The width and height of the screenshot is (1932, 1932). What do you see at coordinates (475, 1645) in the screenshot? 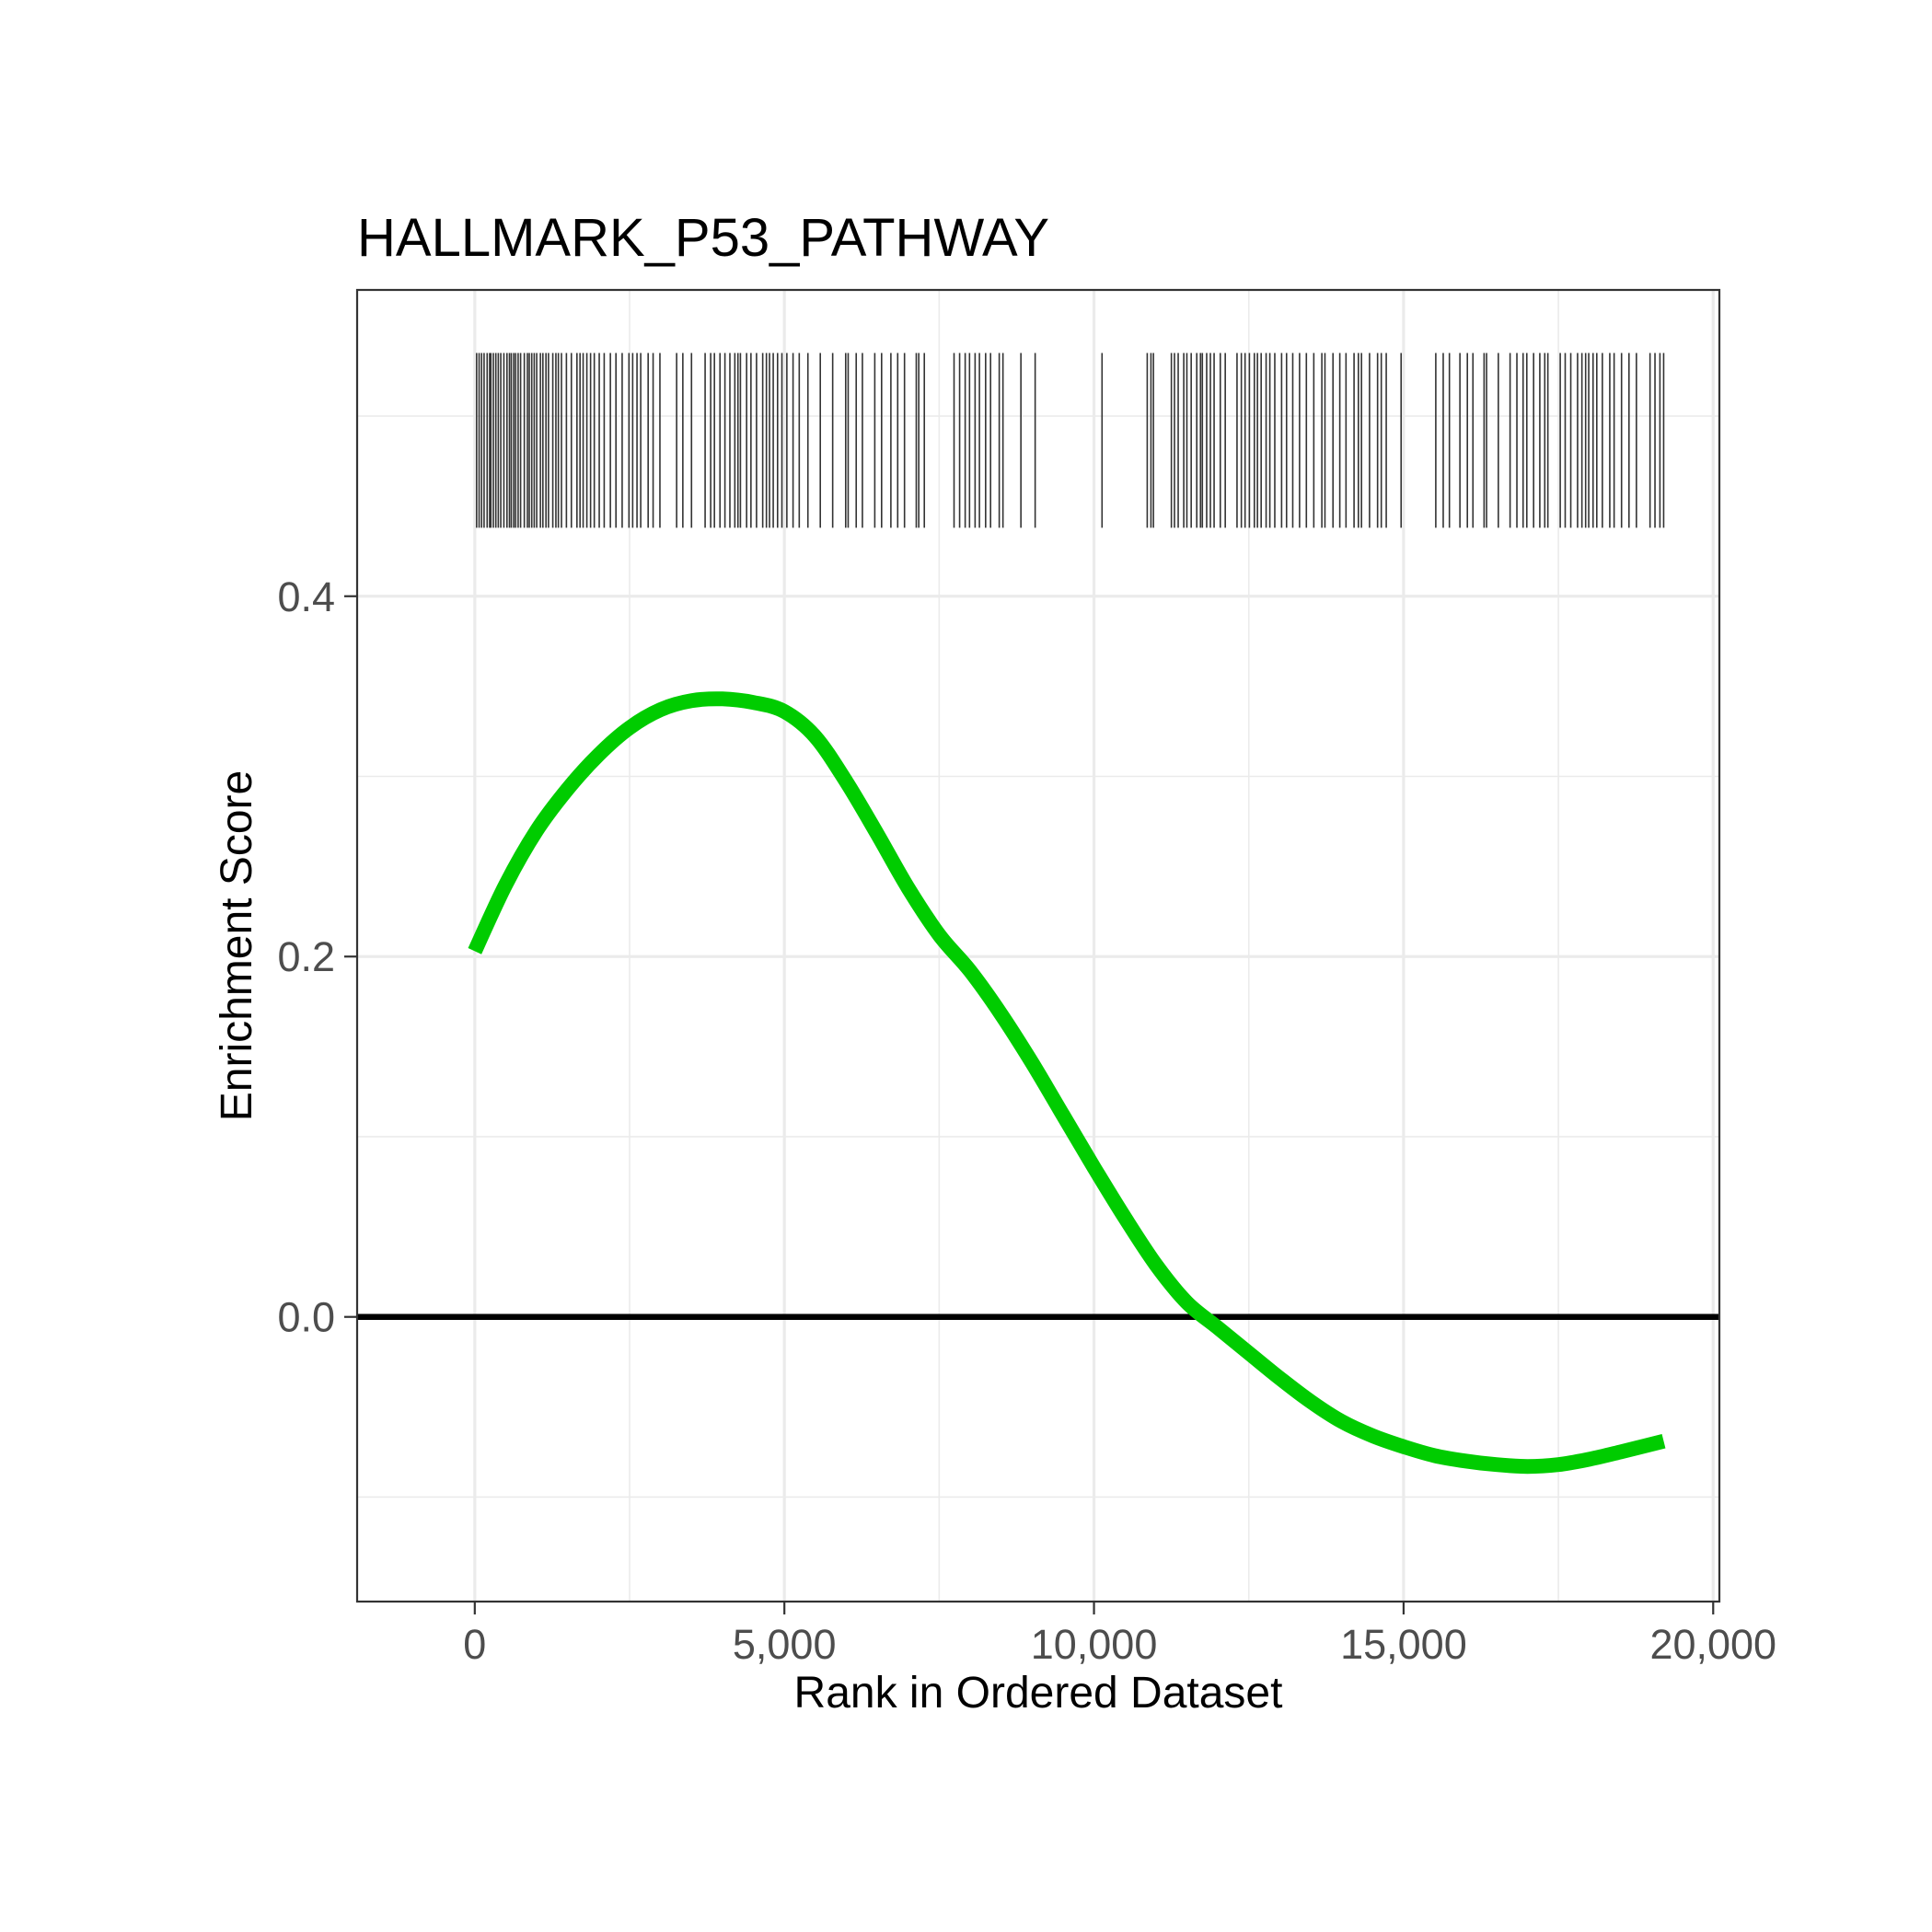
I see `x-tick-label: 0` at bounding box center [475, 1645].